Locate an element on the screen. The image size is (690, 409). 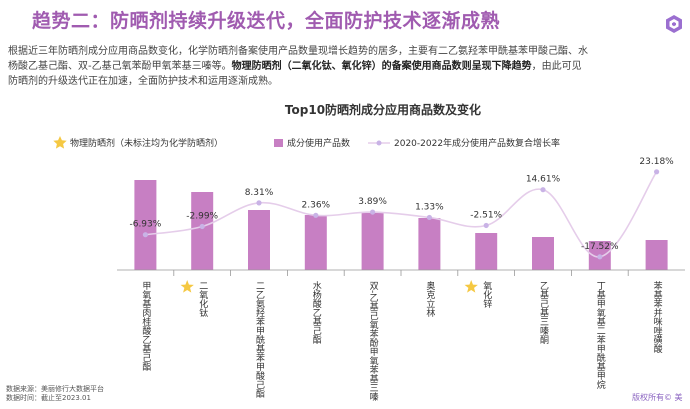
footer-source: 数据来源：美丽修行大数据平台 数据时间：截止至2023.01 is located at coordinates (55, 394).